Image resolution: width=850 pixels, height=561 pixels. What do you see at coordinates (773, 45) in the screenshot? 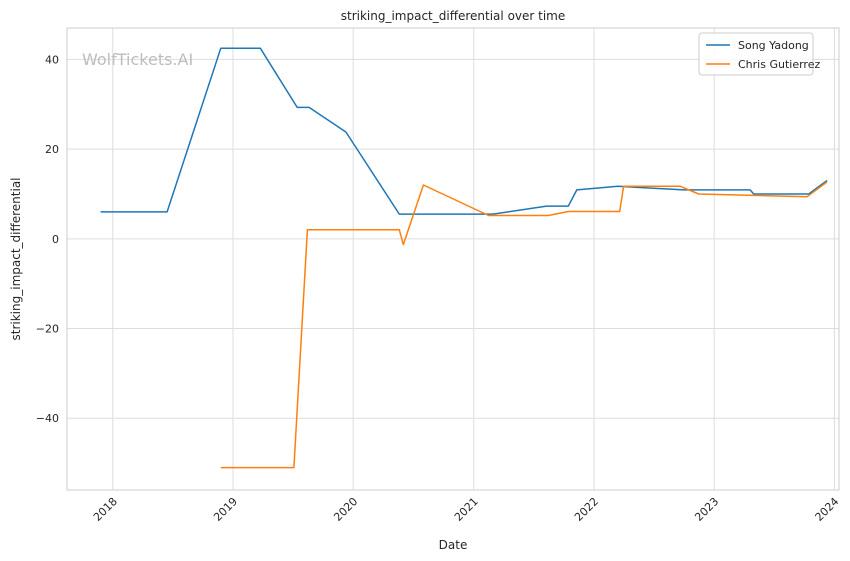
I see `legend-label-song-yadong: Song Yadong` at bounding box center [773, 45].